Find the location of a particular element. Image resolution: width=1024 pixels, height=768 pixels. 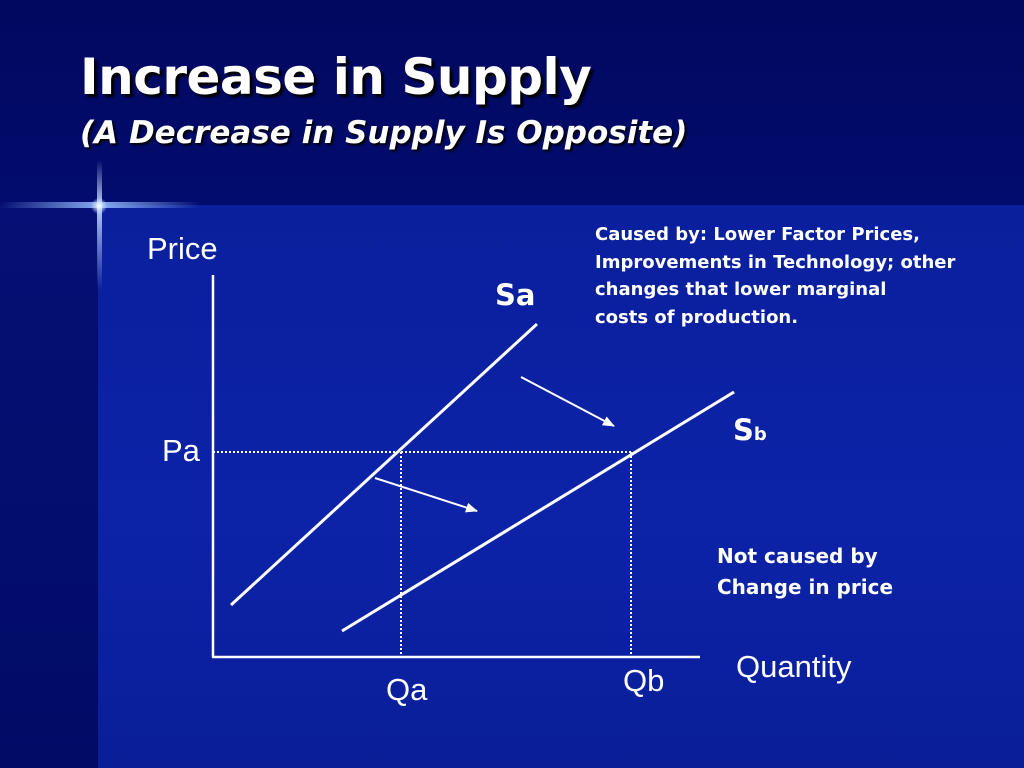

slide-title: Increase in Supply is located at coordinates (336, 77).